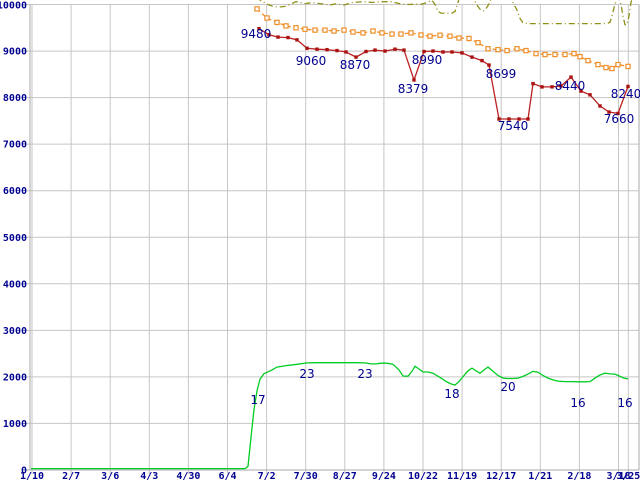 Image resolution: width=640 pixels, height=480 pixels. I want to click on x-axis-label: 2/7, so click(71, 475).